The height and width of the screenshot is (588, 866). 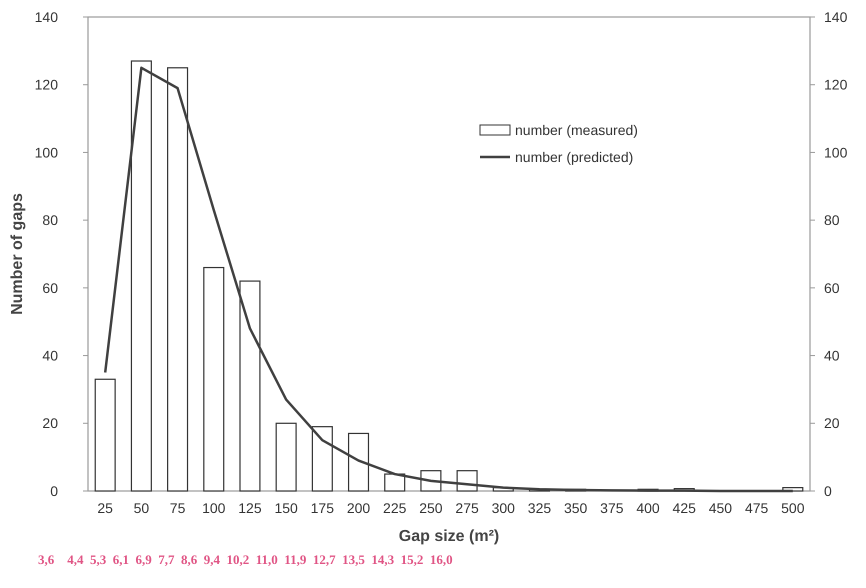 What do you see at coordinates (286, 508) in the screenshot?
I see `x-tick-label: 150` at bounding box center [286, 508].